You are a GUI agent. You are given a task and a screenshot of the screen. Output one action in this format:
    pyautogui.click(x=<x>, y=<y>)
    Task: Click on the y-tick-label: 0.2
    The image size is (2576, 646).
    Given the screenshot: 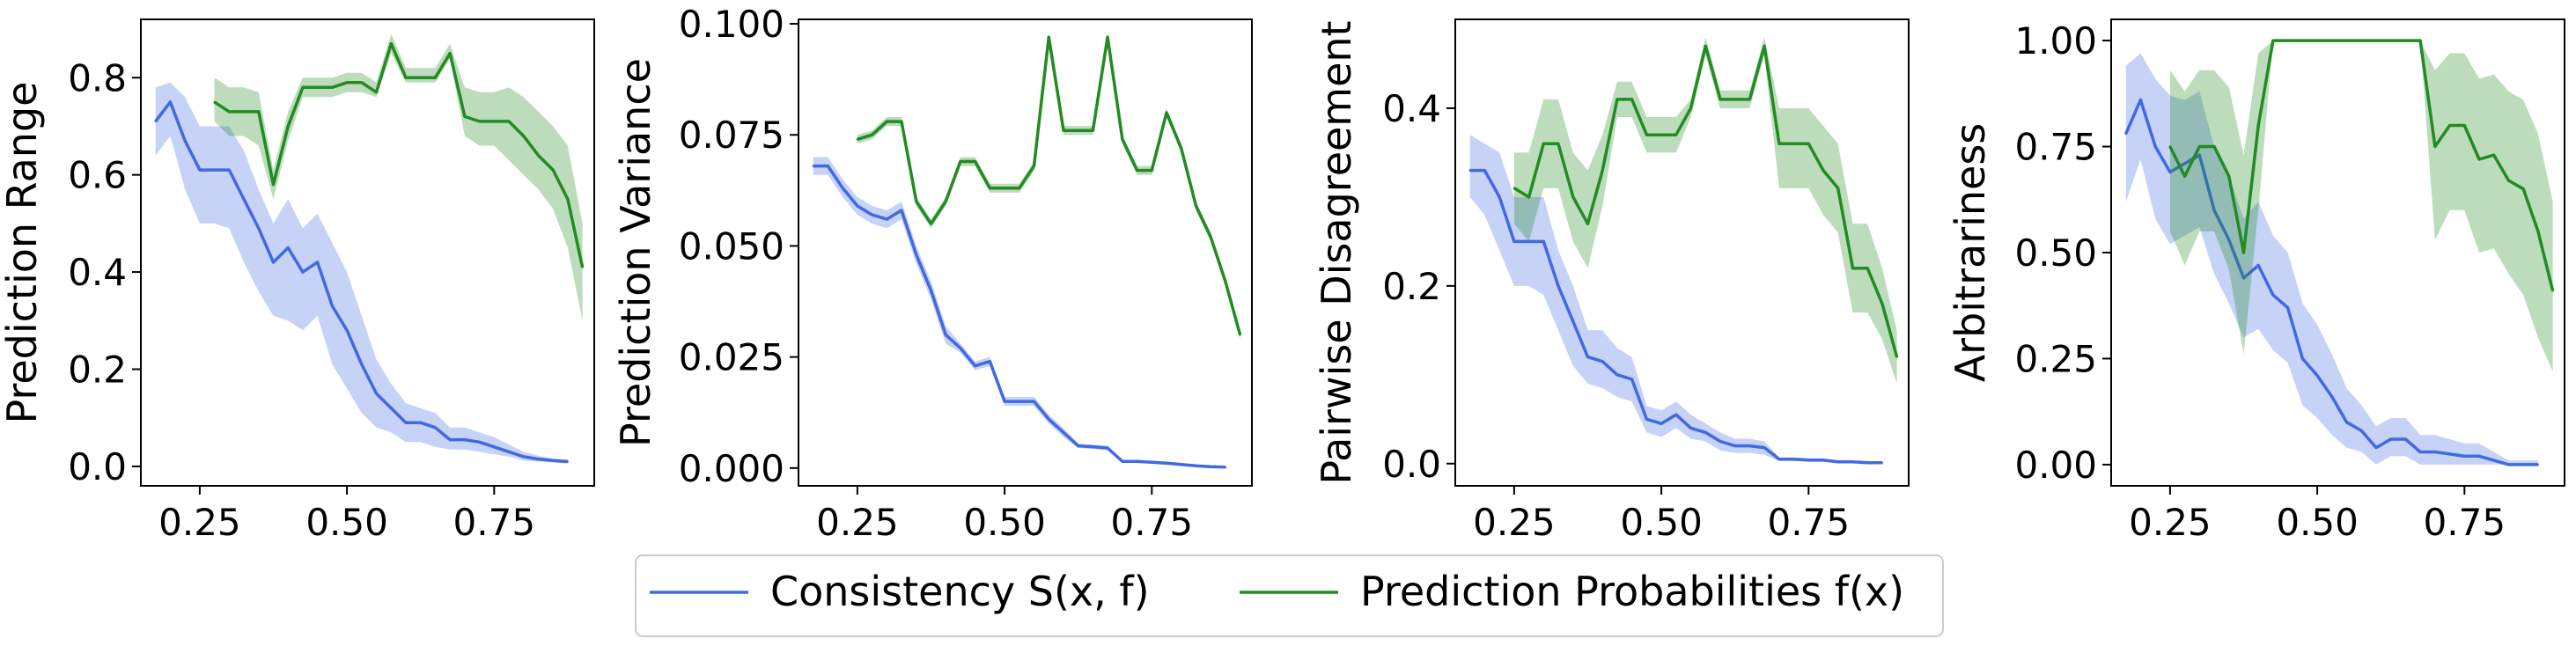 What is the action you would take?
    pyautogui.click(x=98, y=370)
    